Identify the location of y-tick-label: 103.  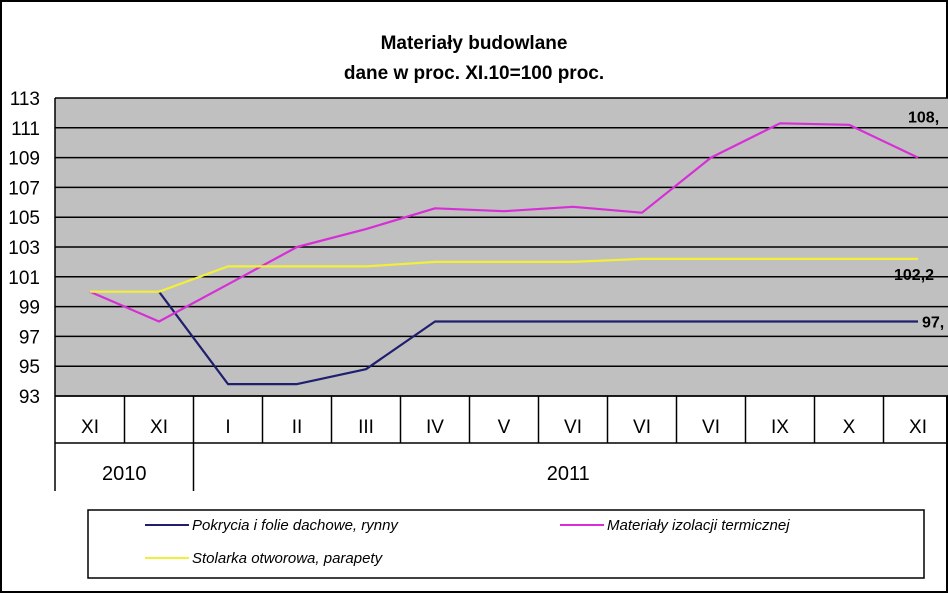
(24, 248).